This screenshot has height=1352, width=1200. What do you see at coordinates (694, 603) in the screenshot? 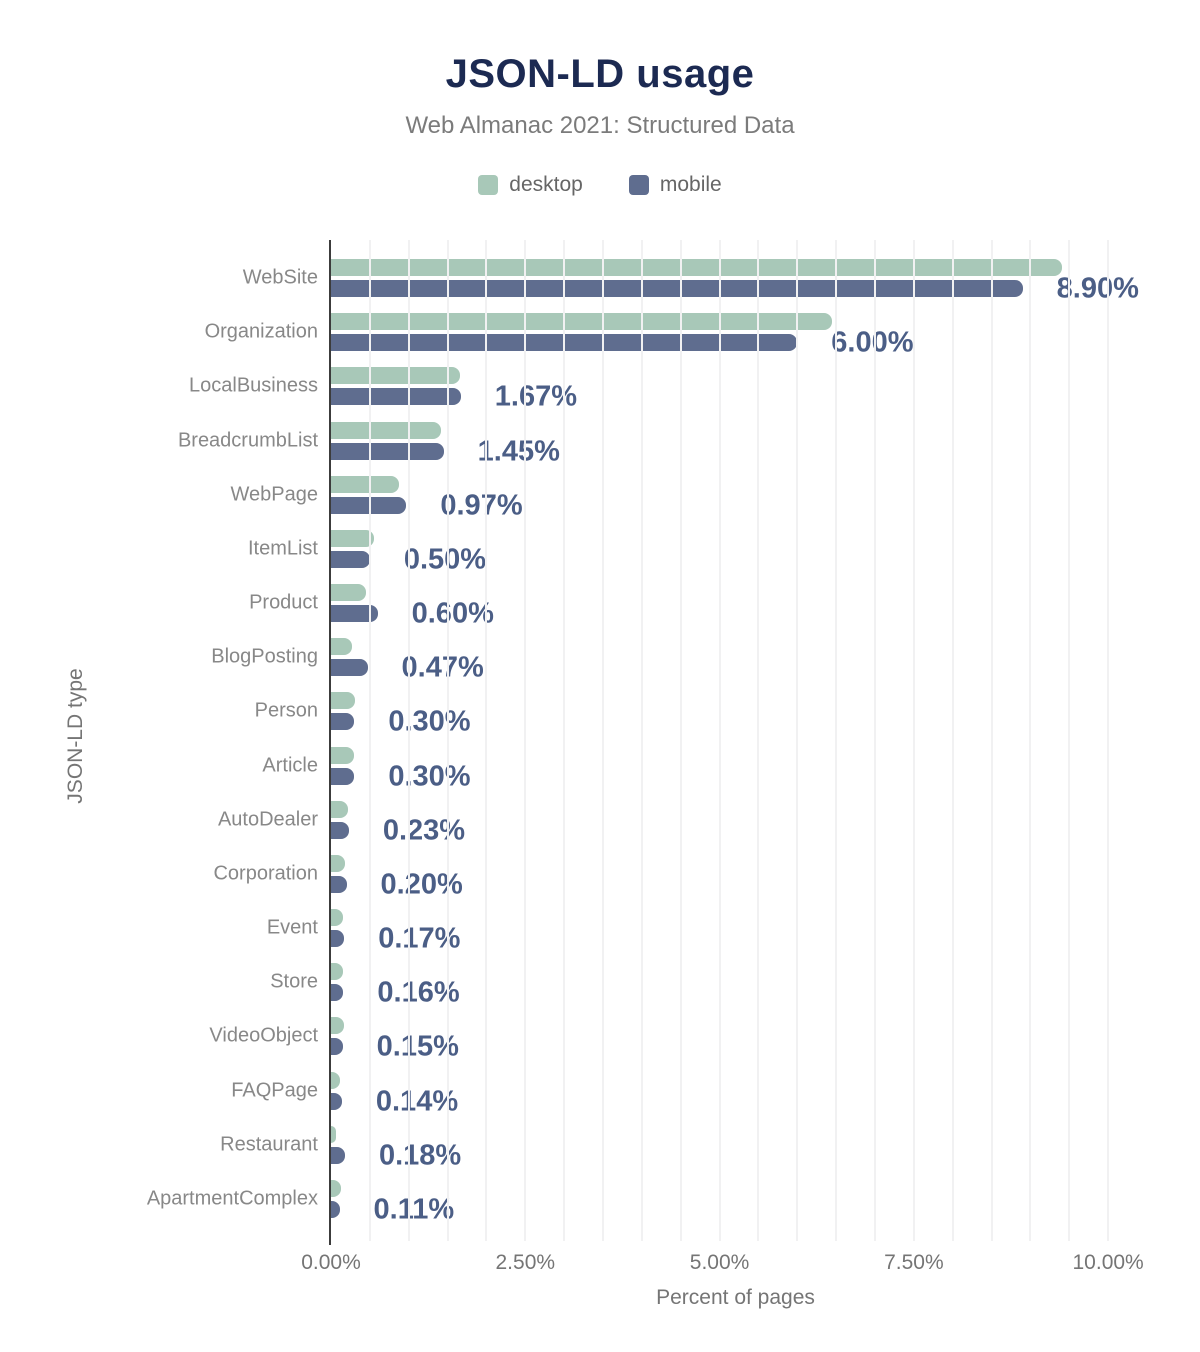
I see `bar-row: Product 0.60%` at bounding box center [694, 603].